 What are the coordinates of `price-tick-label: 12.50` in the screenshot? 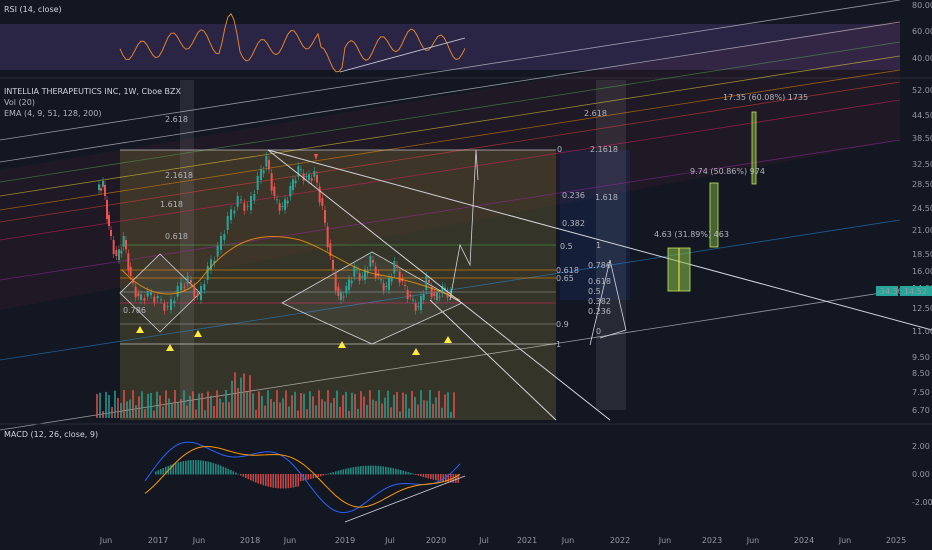 It's located at (922, 308).